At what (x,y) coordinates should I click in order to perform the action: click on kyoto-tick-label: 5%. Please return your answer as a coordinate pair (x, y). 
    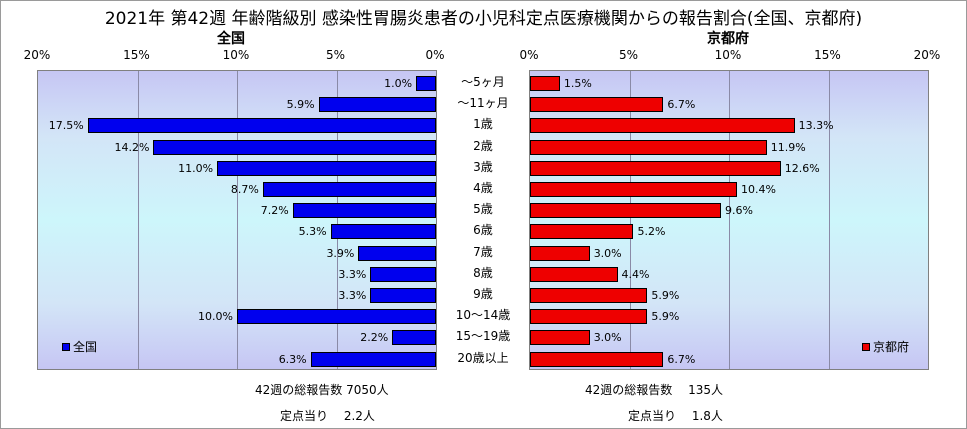
    Looking at the image, I should click on (628, 55).